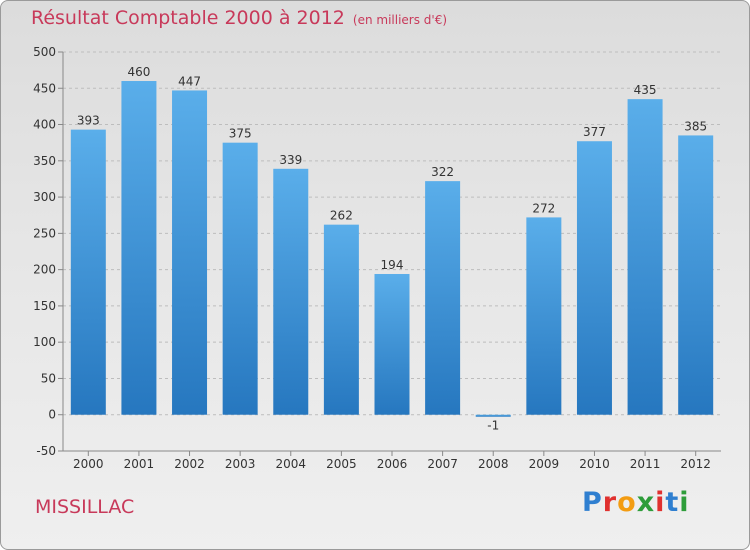 The image size is (750, 550). I want to click on bar-2009, so click(544, 316).